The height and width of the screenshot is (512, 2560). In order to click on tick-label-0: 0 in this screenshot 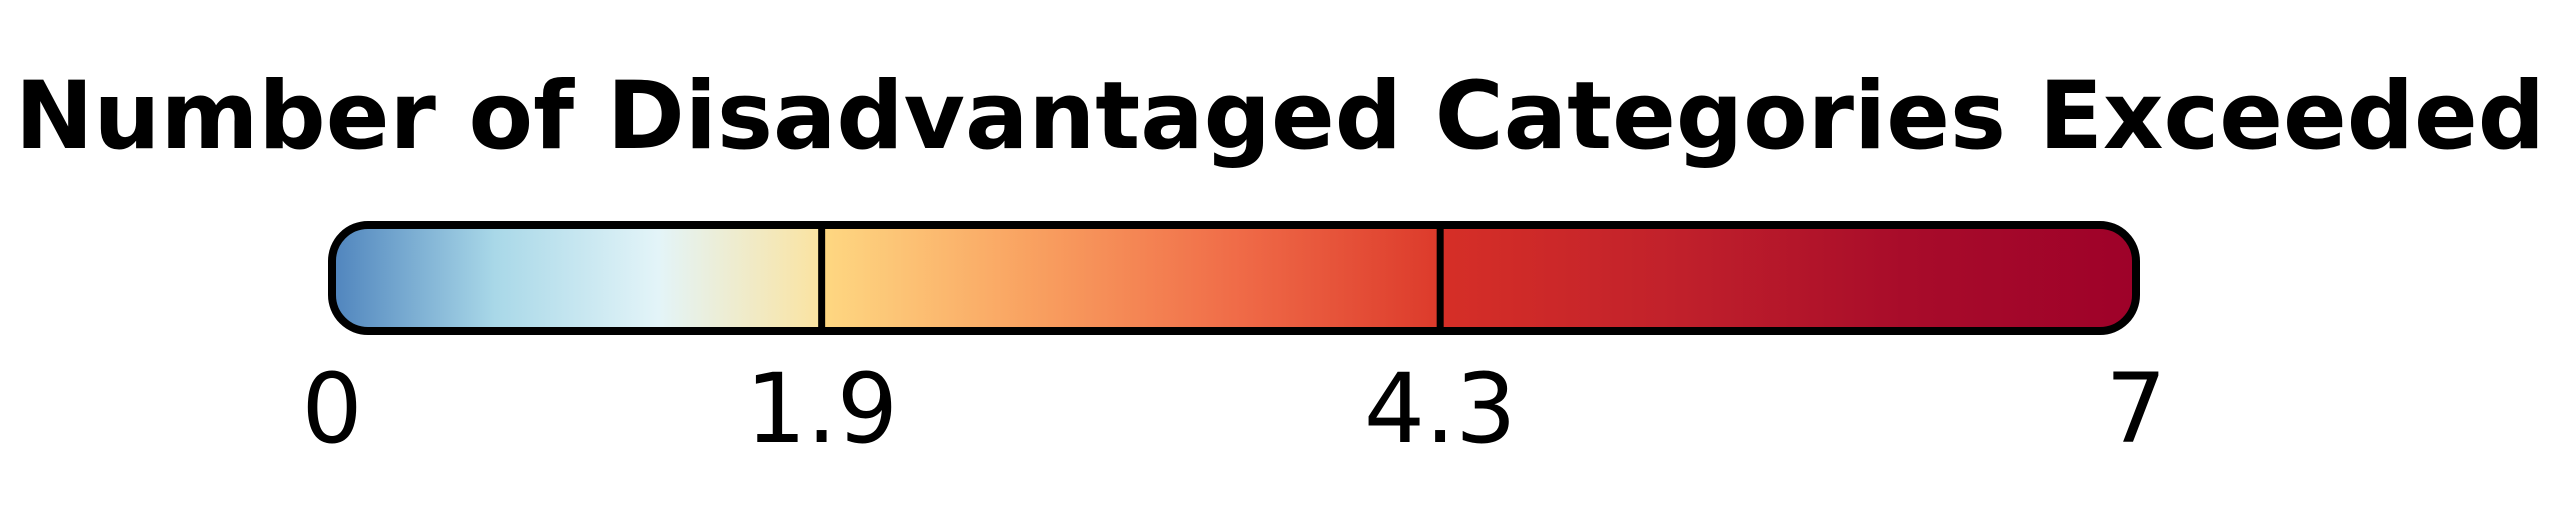, I will do `click(331, 409)`.